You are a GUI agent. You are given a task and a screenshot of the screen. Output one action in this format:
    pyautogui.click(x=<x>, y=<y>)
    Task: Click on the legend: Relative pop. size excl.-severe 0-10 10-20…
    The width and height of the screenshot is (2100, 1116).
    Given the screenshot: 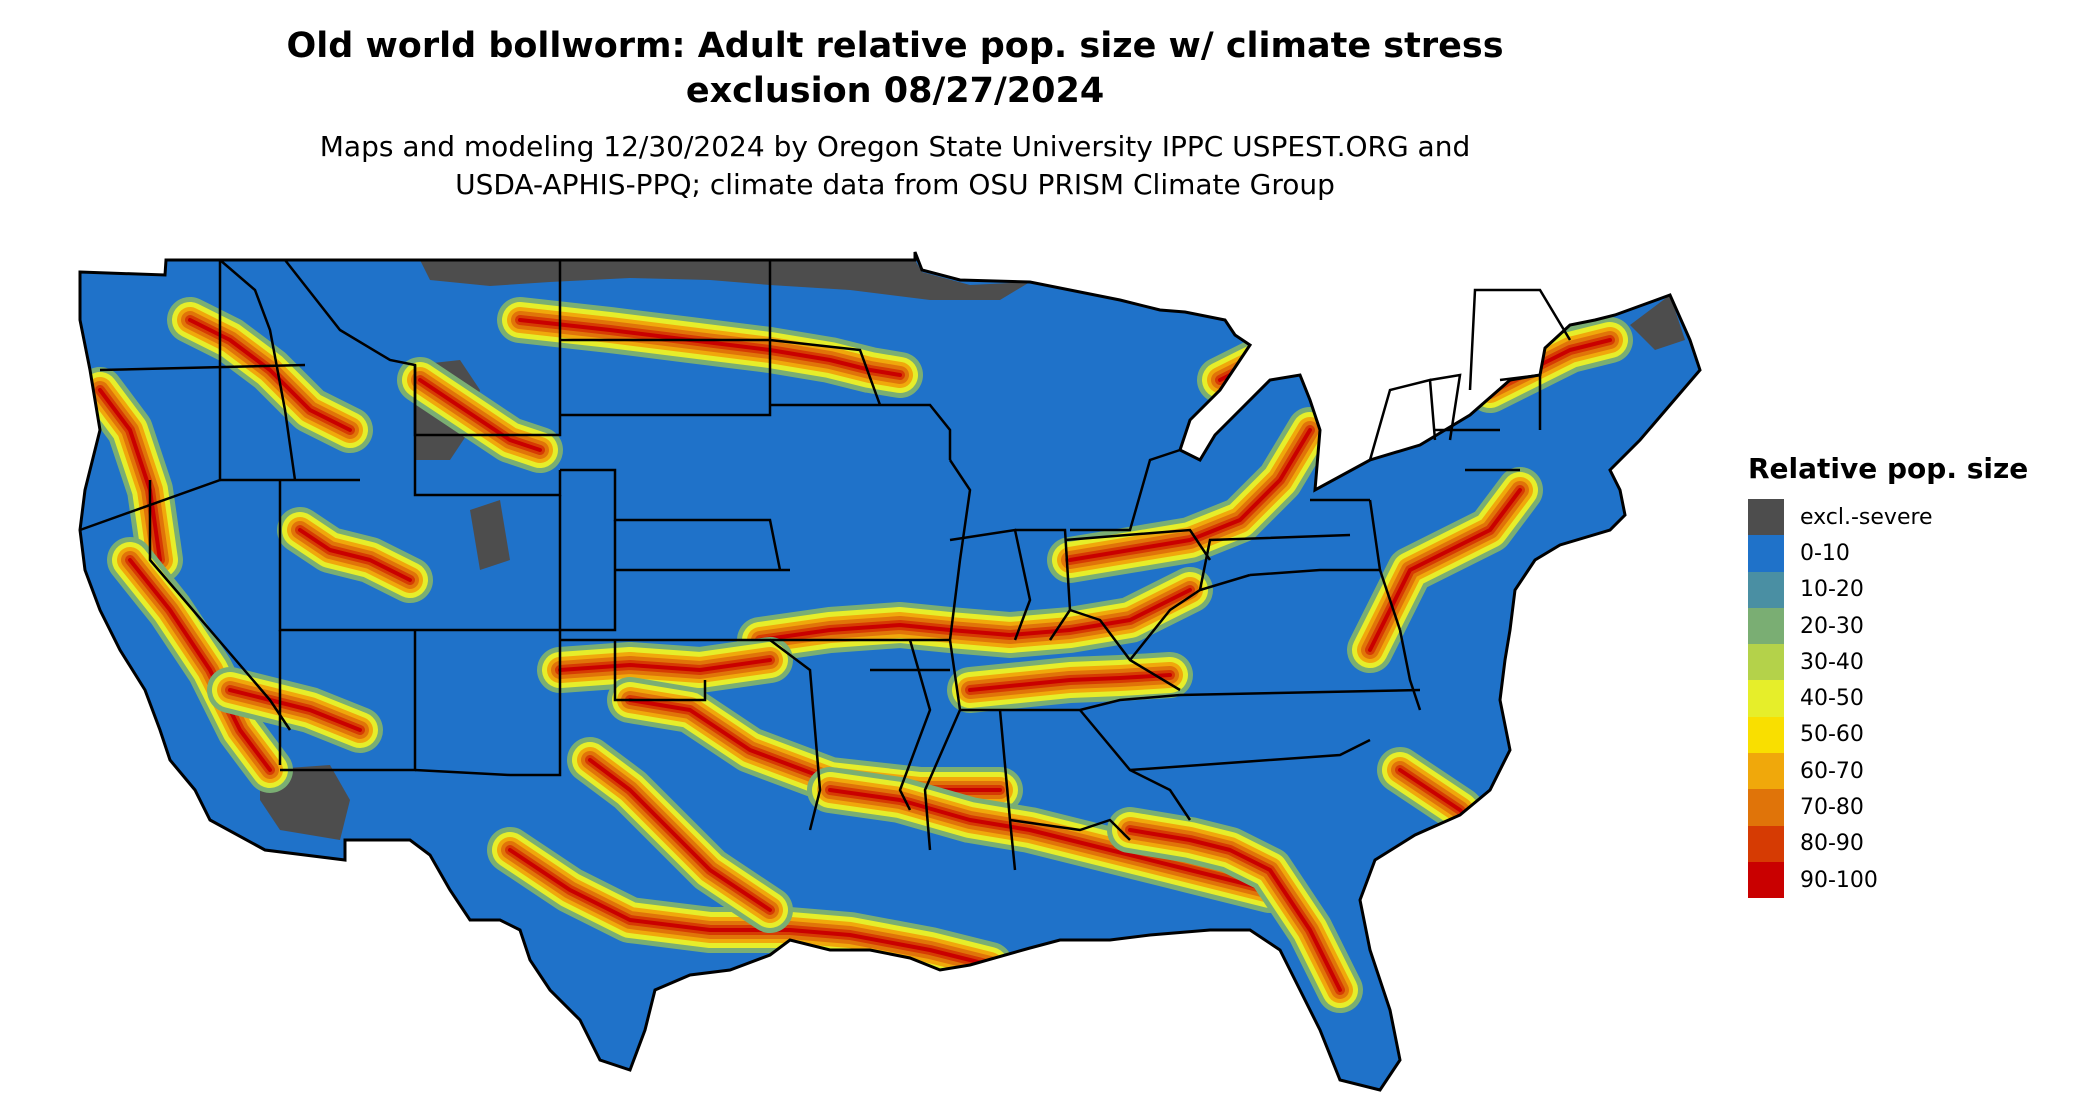 What is the action you would take?
    pyautogui.click(x=1918, y=675)
    